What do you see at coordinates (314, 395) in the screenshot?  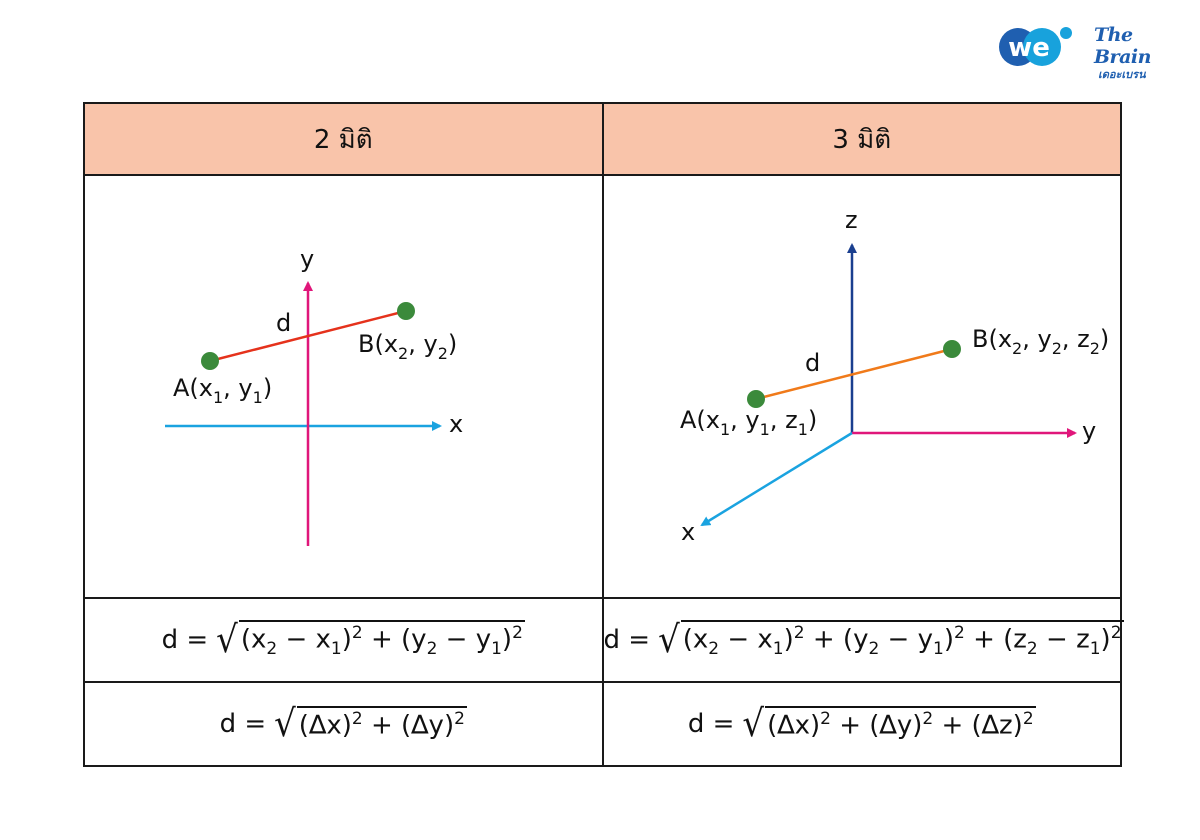 I see `diagram-2d: x y d A(x1, y1) B(x2, y2)` at bounding box center [314, 395].